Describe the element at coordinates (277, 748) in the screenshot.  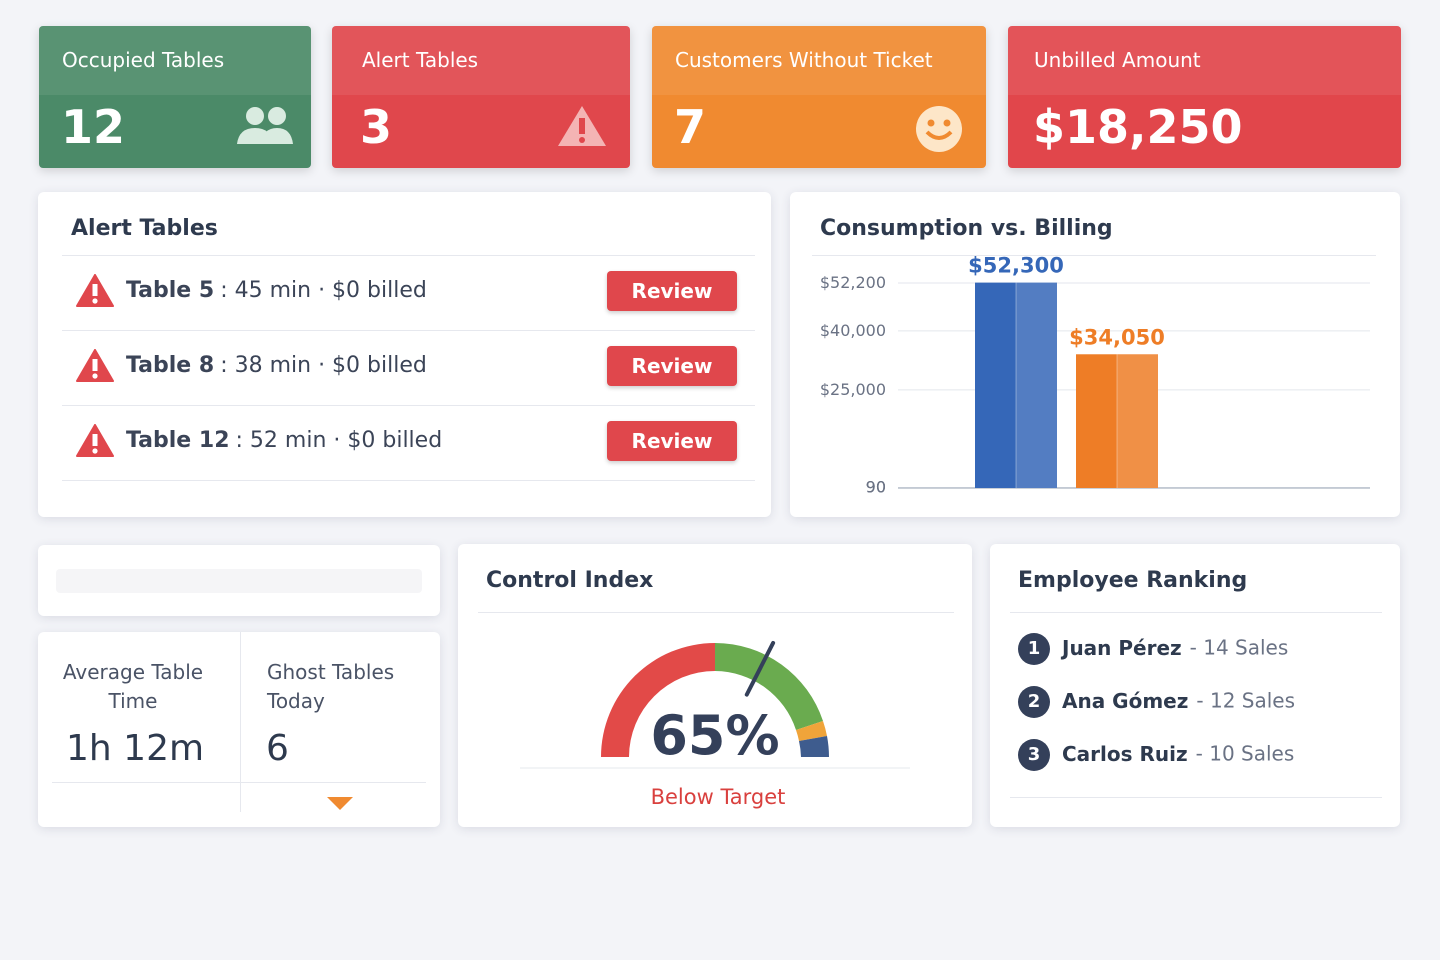
I see `stat-value: 6` at that location.